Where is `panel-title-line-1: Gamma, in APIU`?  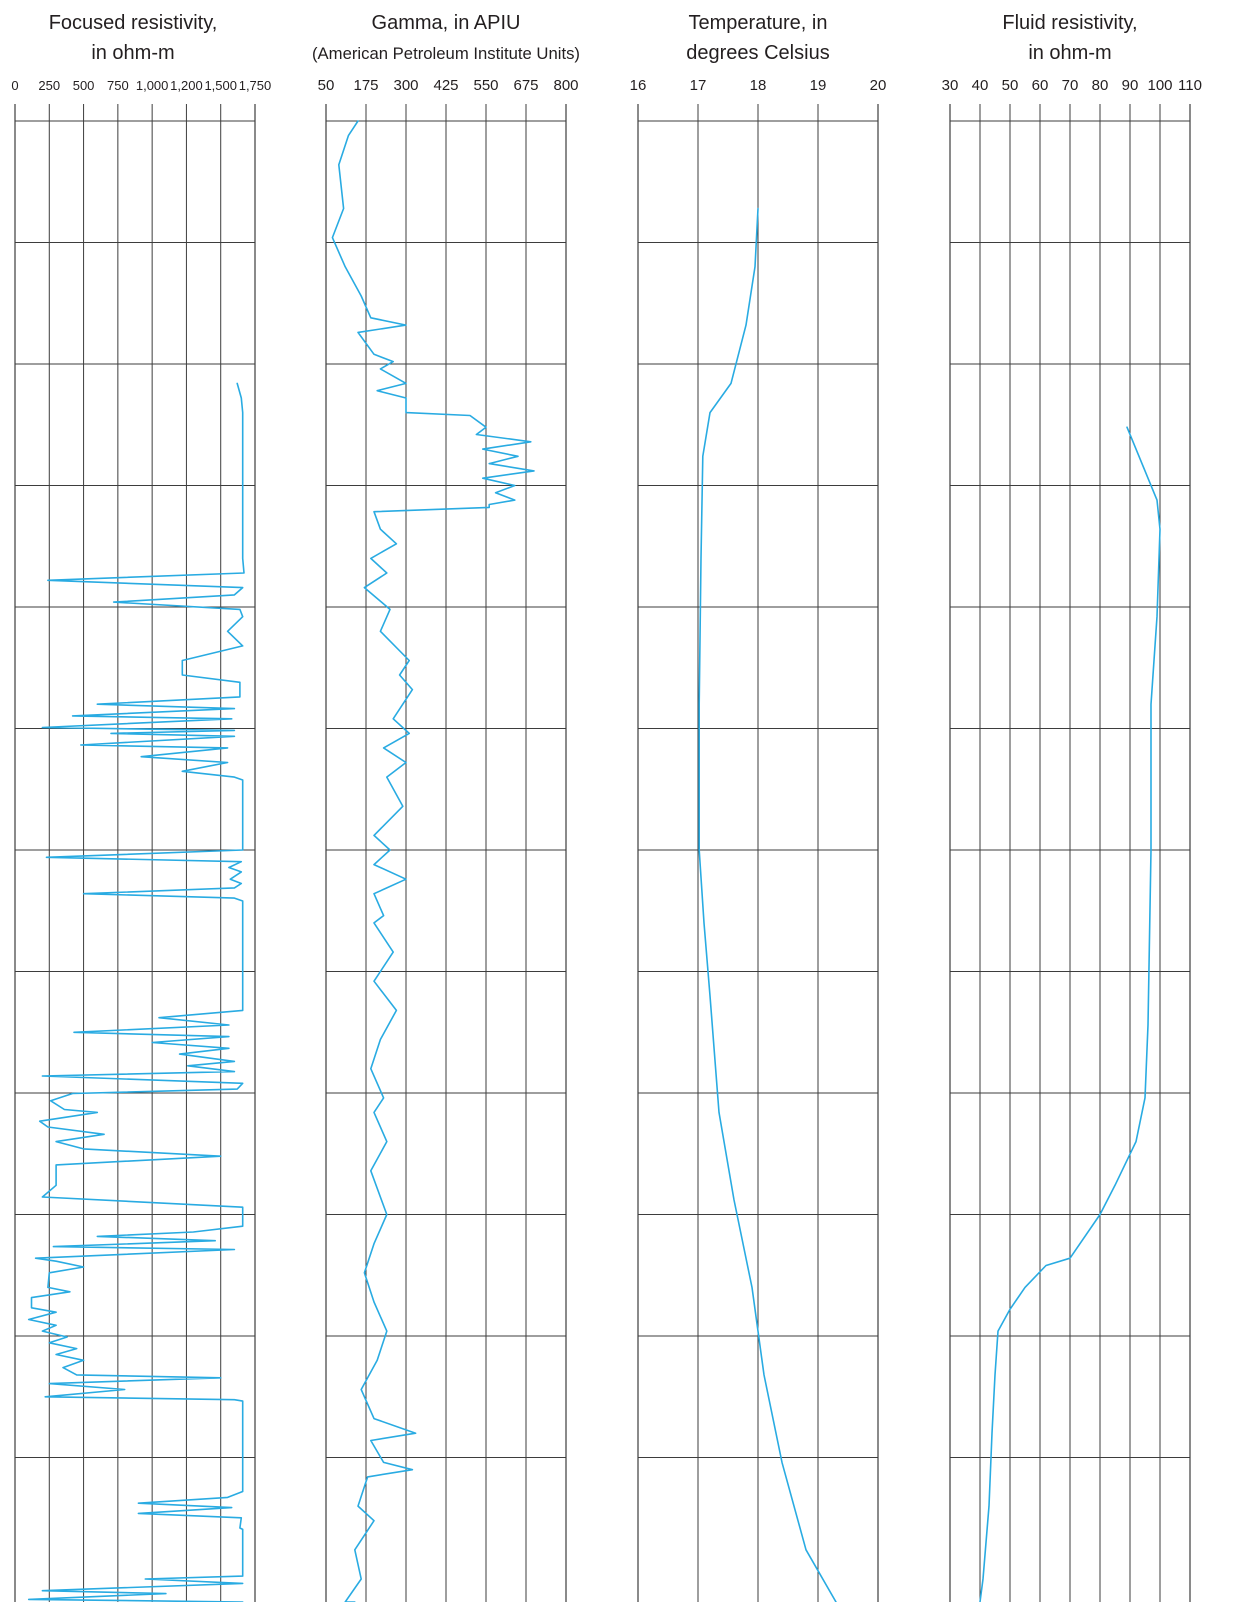 panel-title-line-1: Gamma, in APIU is located at coordinates (446, 23).